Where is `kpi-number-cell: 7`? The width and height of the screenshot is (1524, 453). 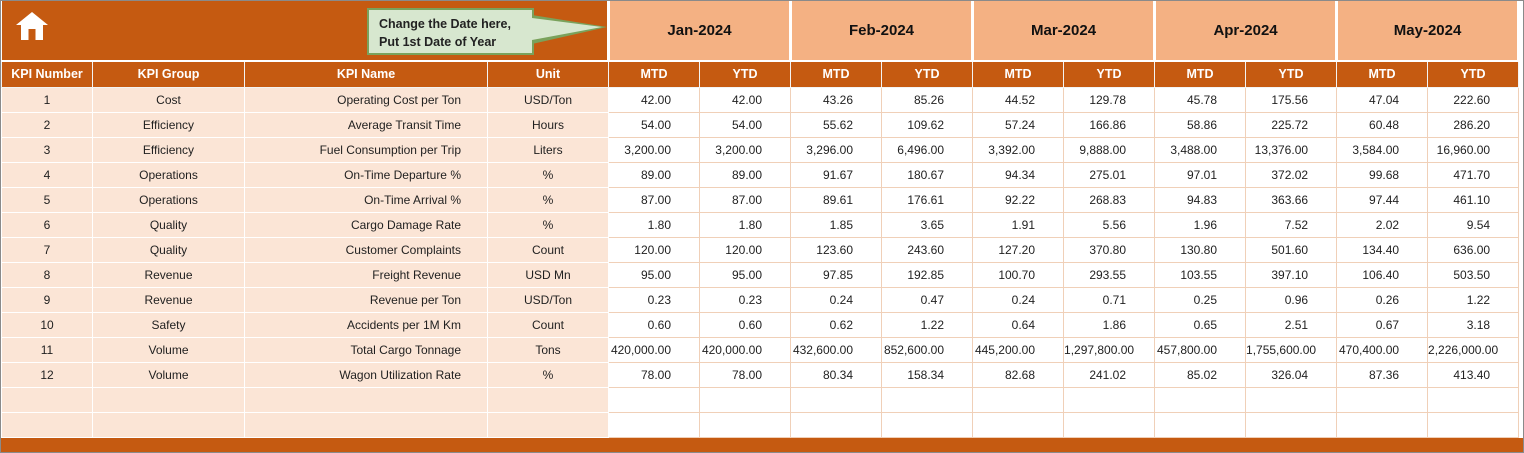
kpi-number-cell: 7 is located at coordinates (47, 249).